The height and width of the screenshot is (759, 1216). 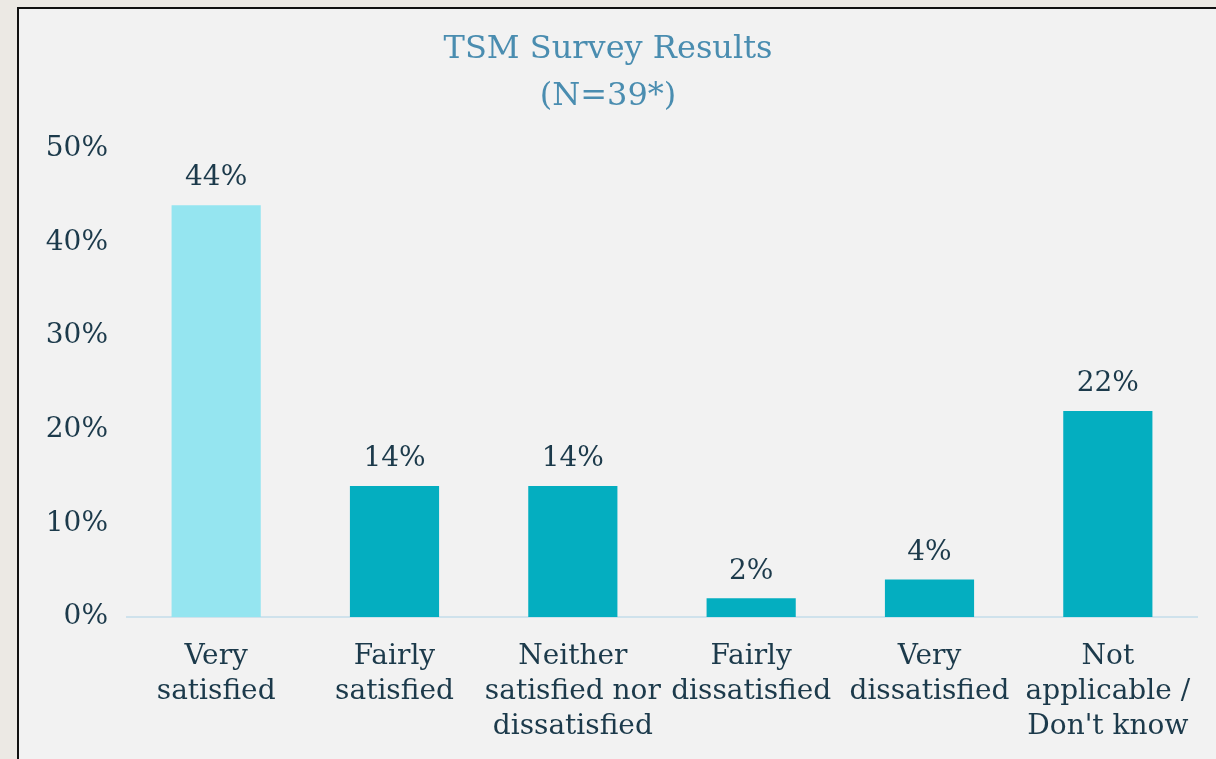 What do you see at coordinates (76, 240) in the screenshot?
I see `y-tick-label: 40%` at bounding box center [76, 240].